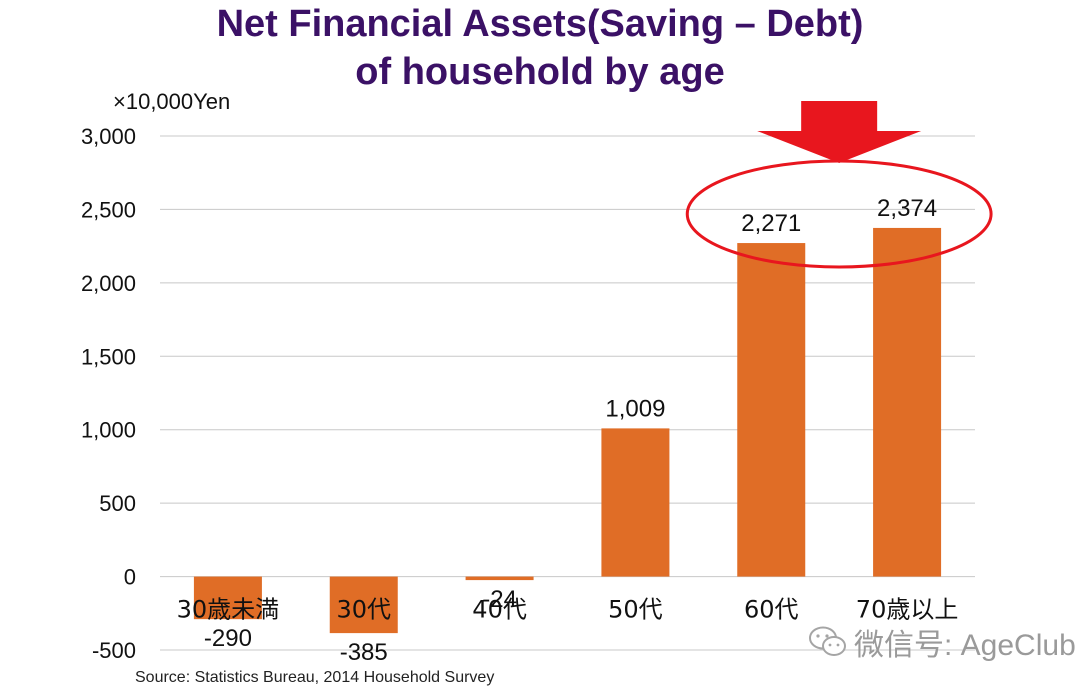  What do you see at coordinates (771, 610) in the screenshot?
I see `x-tick-label: 60代` at bounding box center [771, 610].